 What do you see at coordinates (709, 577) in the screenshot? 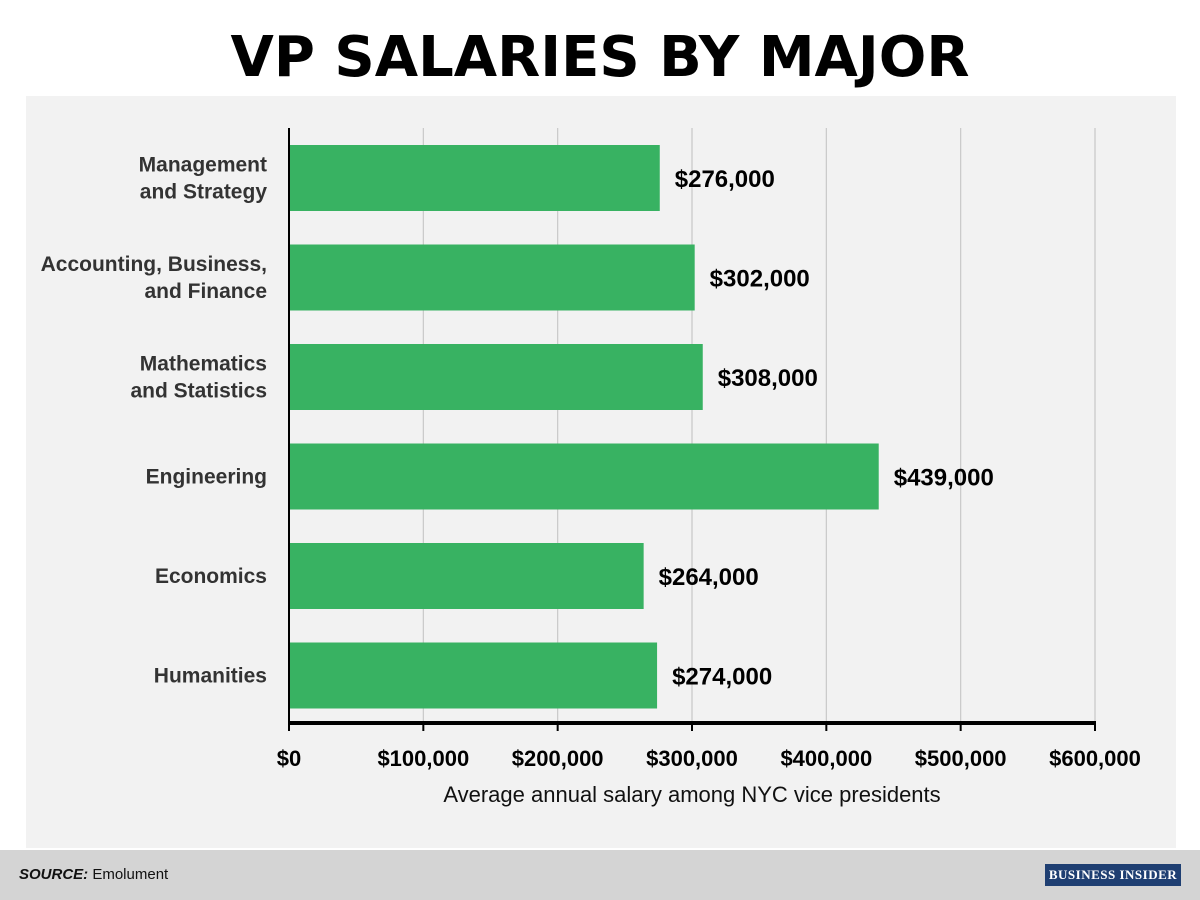
I see `bar-value-label: $264,000` at bounding box center [709, 577].